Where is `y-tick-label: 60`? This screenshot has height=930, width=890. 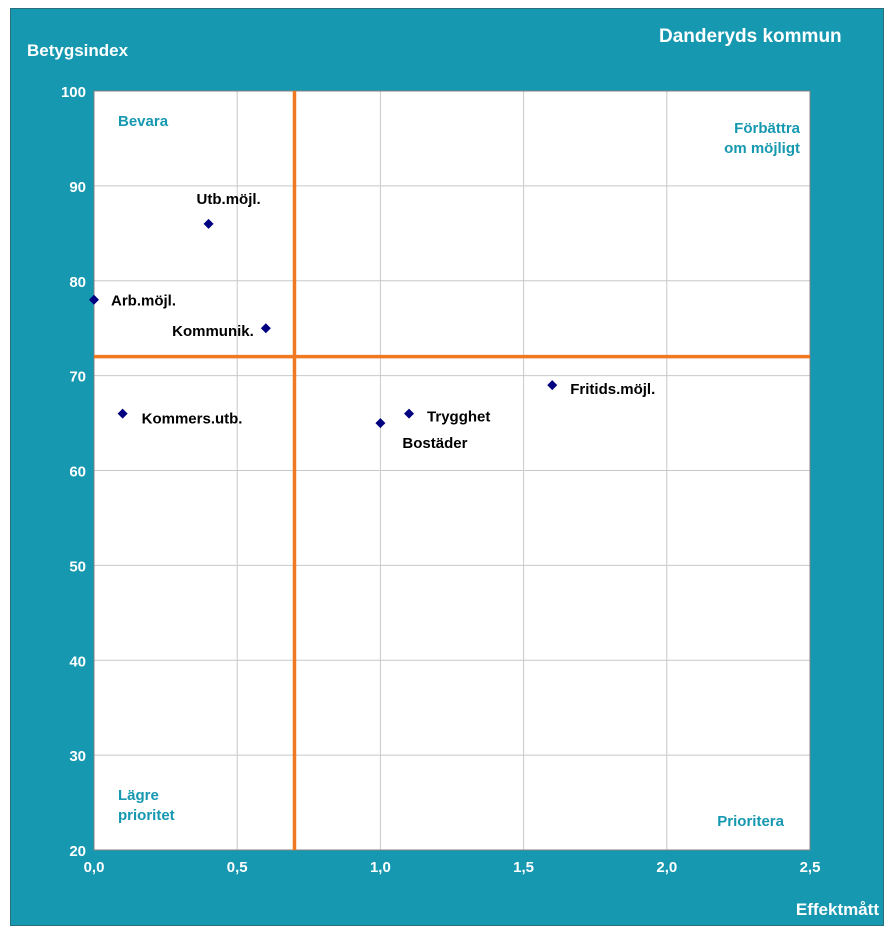 y-tick-label: 60 is located at coordinates (77, 472).